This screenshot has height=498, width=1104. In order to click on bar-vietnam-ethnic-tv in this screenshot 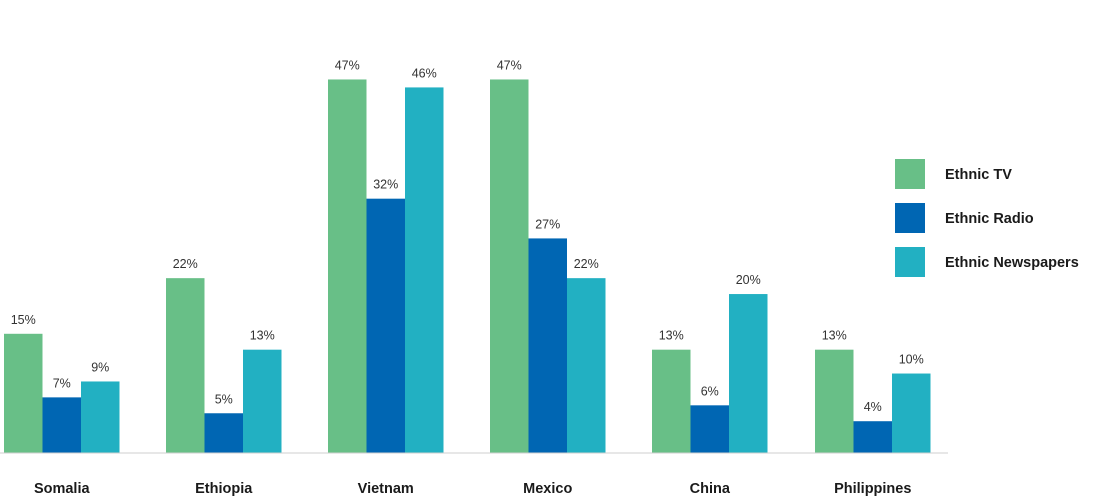, I will do `click(347, 266)`.